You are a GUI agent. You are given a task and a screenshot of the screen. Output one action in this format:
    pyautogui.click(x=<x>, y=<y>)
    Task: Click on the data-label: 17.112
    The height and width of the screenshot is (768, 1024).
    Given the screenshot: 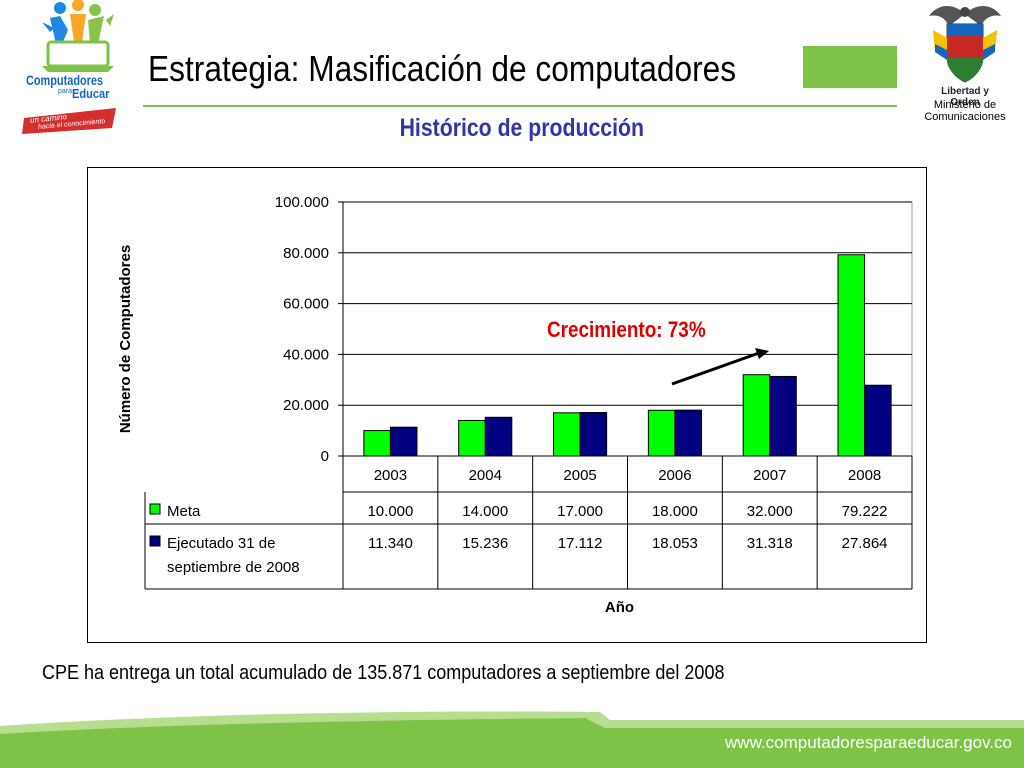 What is the action you would take?
    pyautogui.click(x=580, y=543)
    